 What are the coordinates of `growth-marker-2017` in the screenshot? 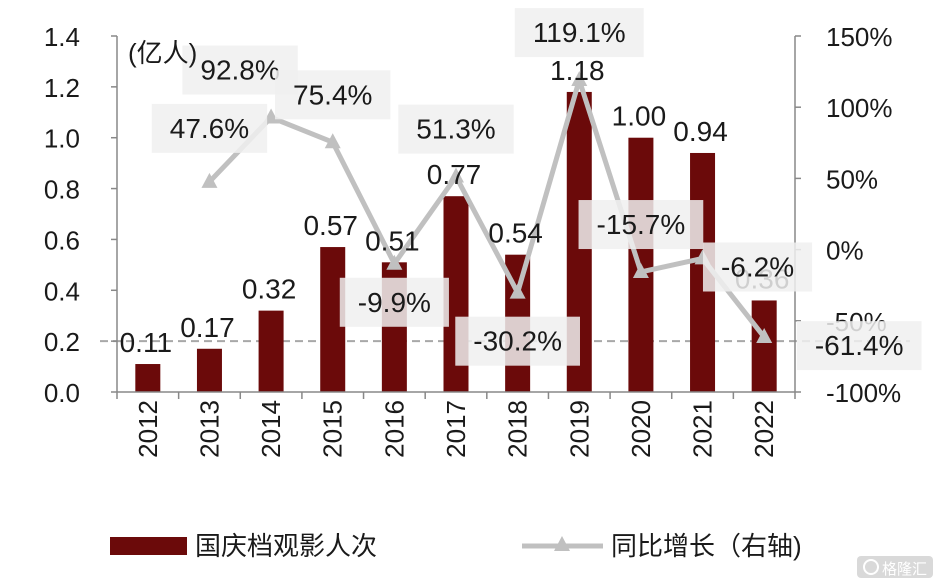 It's located at (456, 175).